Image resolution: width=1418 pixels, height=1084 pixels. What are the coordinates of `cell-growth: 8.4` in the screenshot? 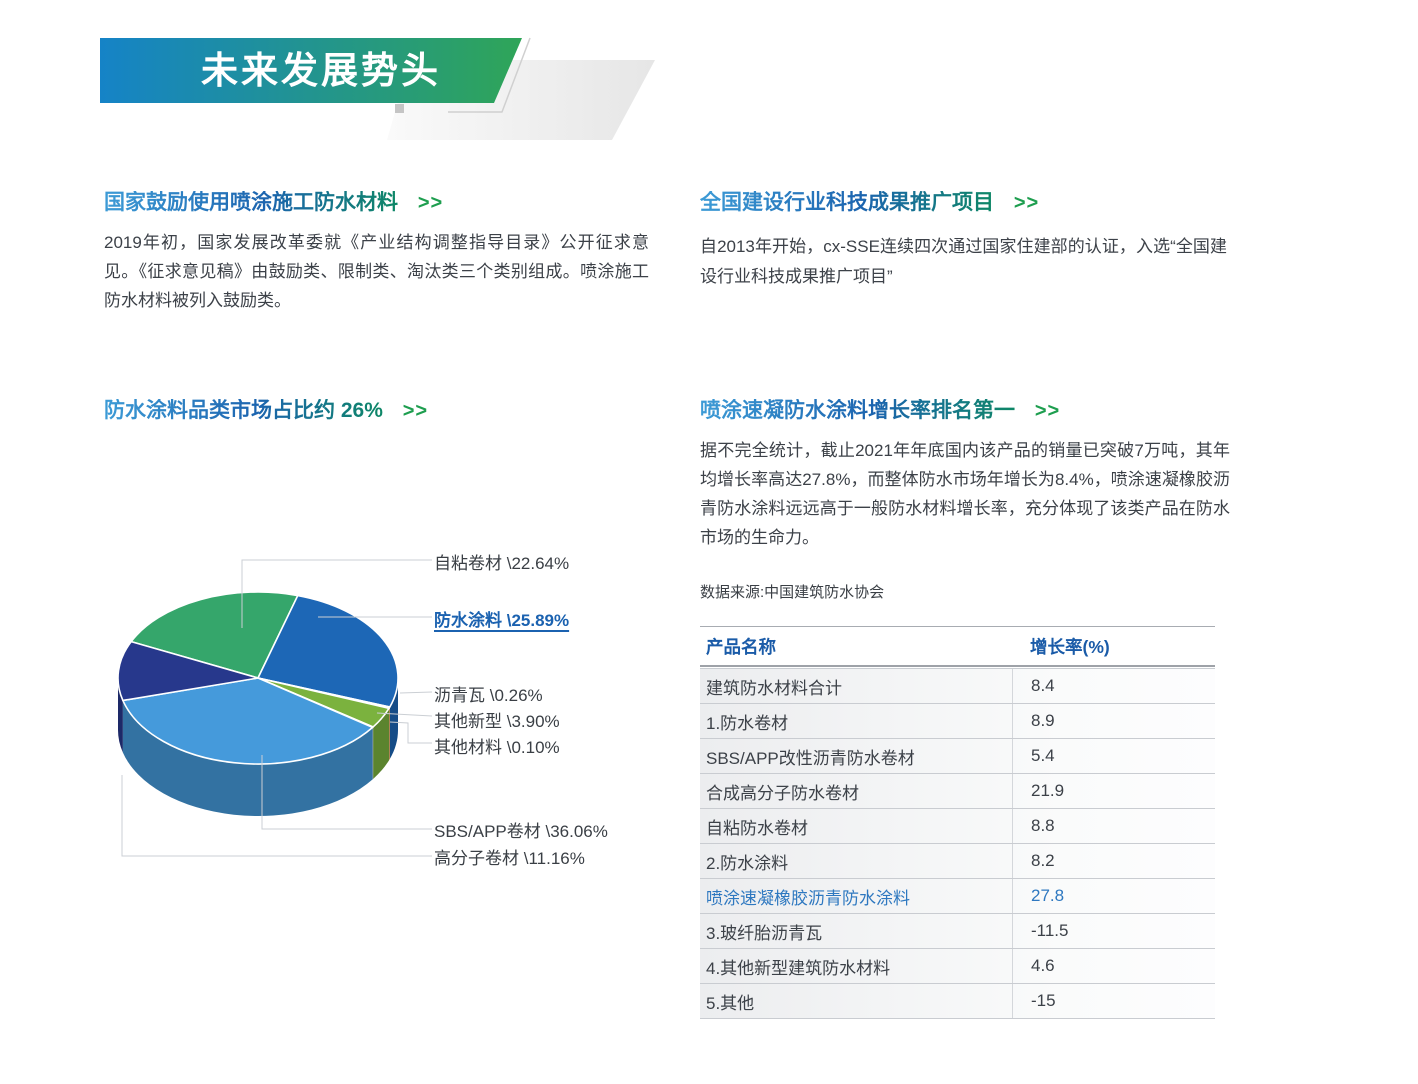 It's located at (1113, 686).